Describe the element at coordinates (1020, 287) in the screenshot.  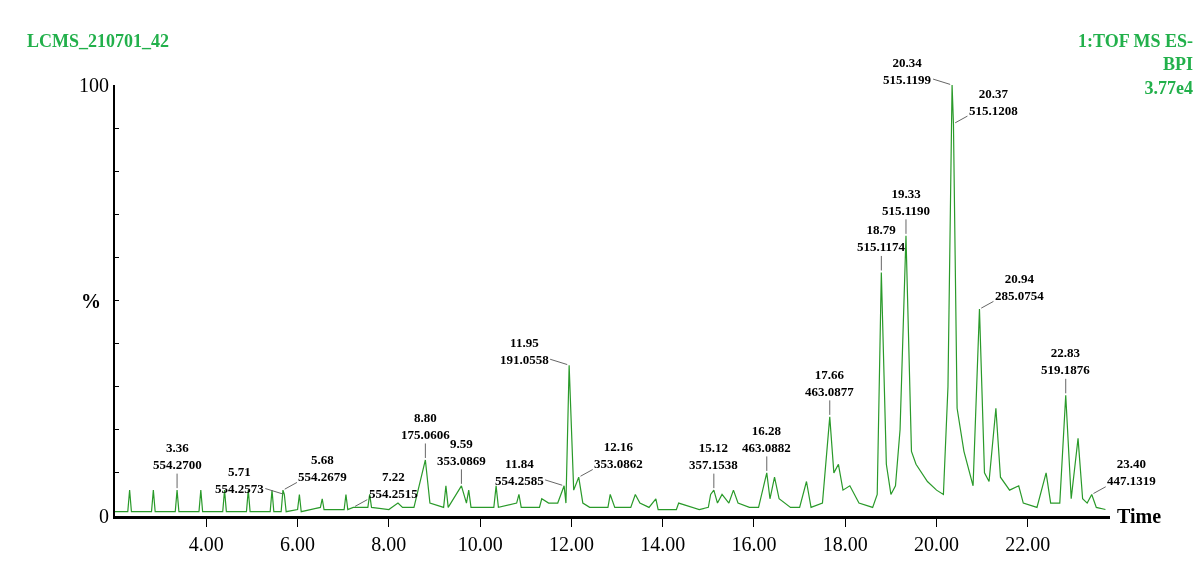
I see `annotation: 20.94 285.0754` at that location.